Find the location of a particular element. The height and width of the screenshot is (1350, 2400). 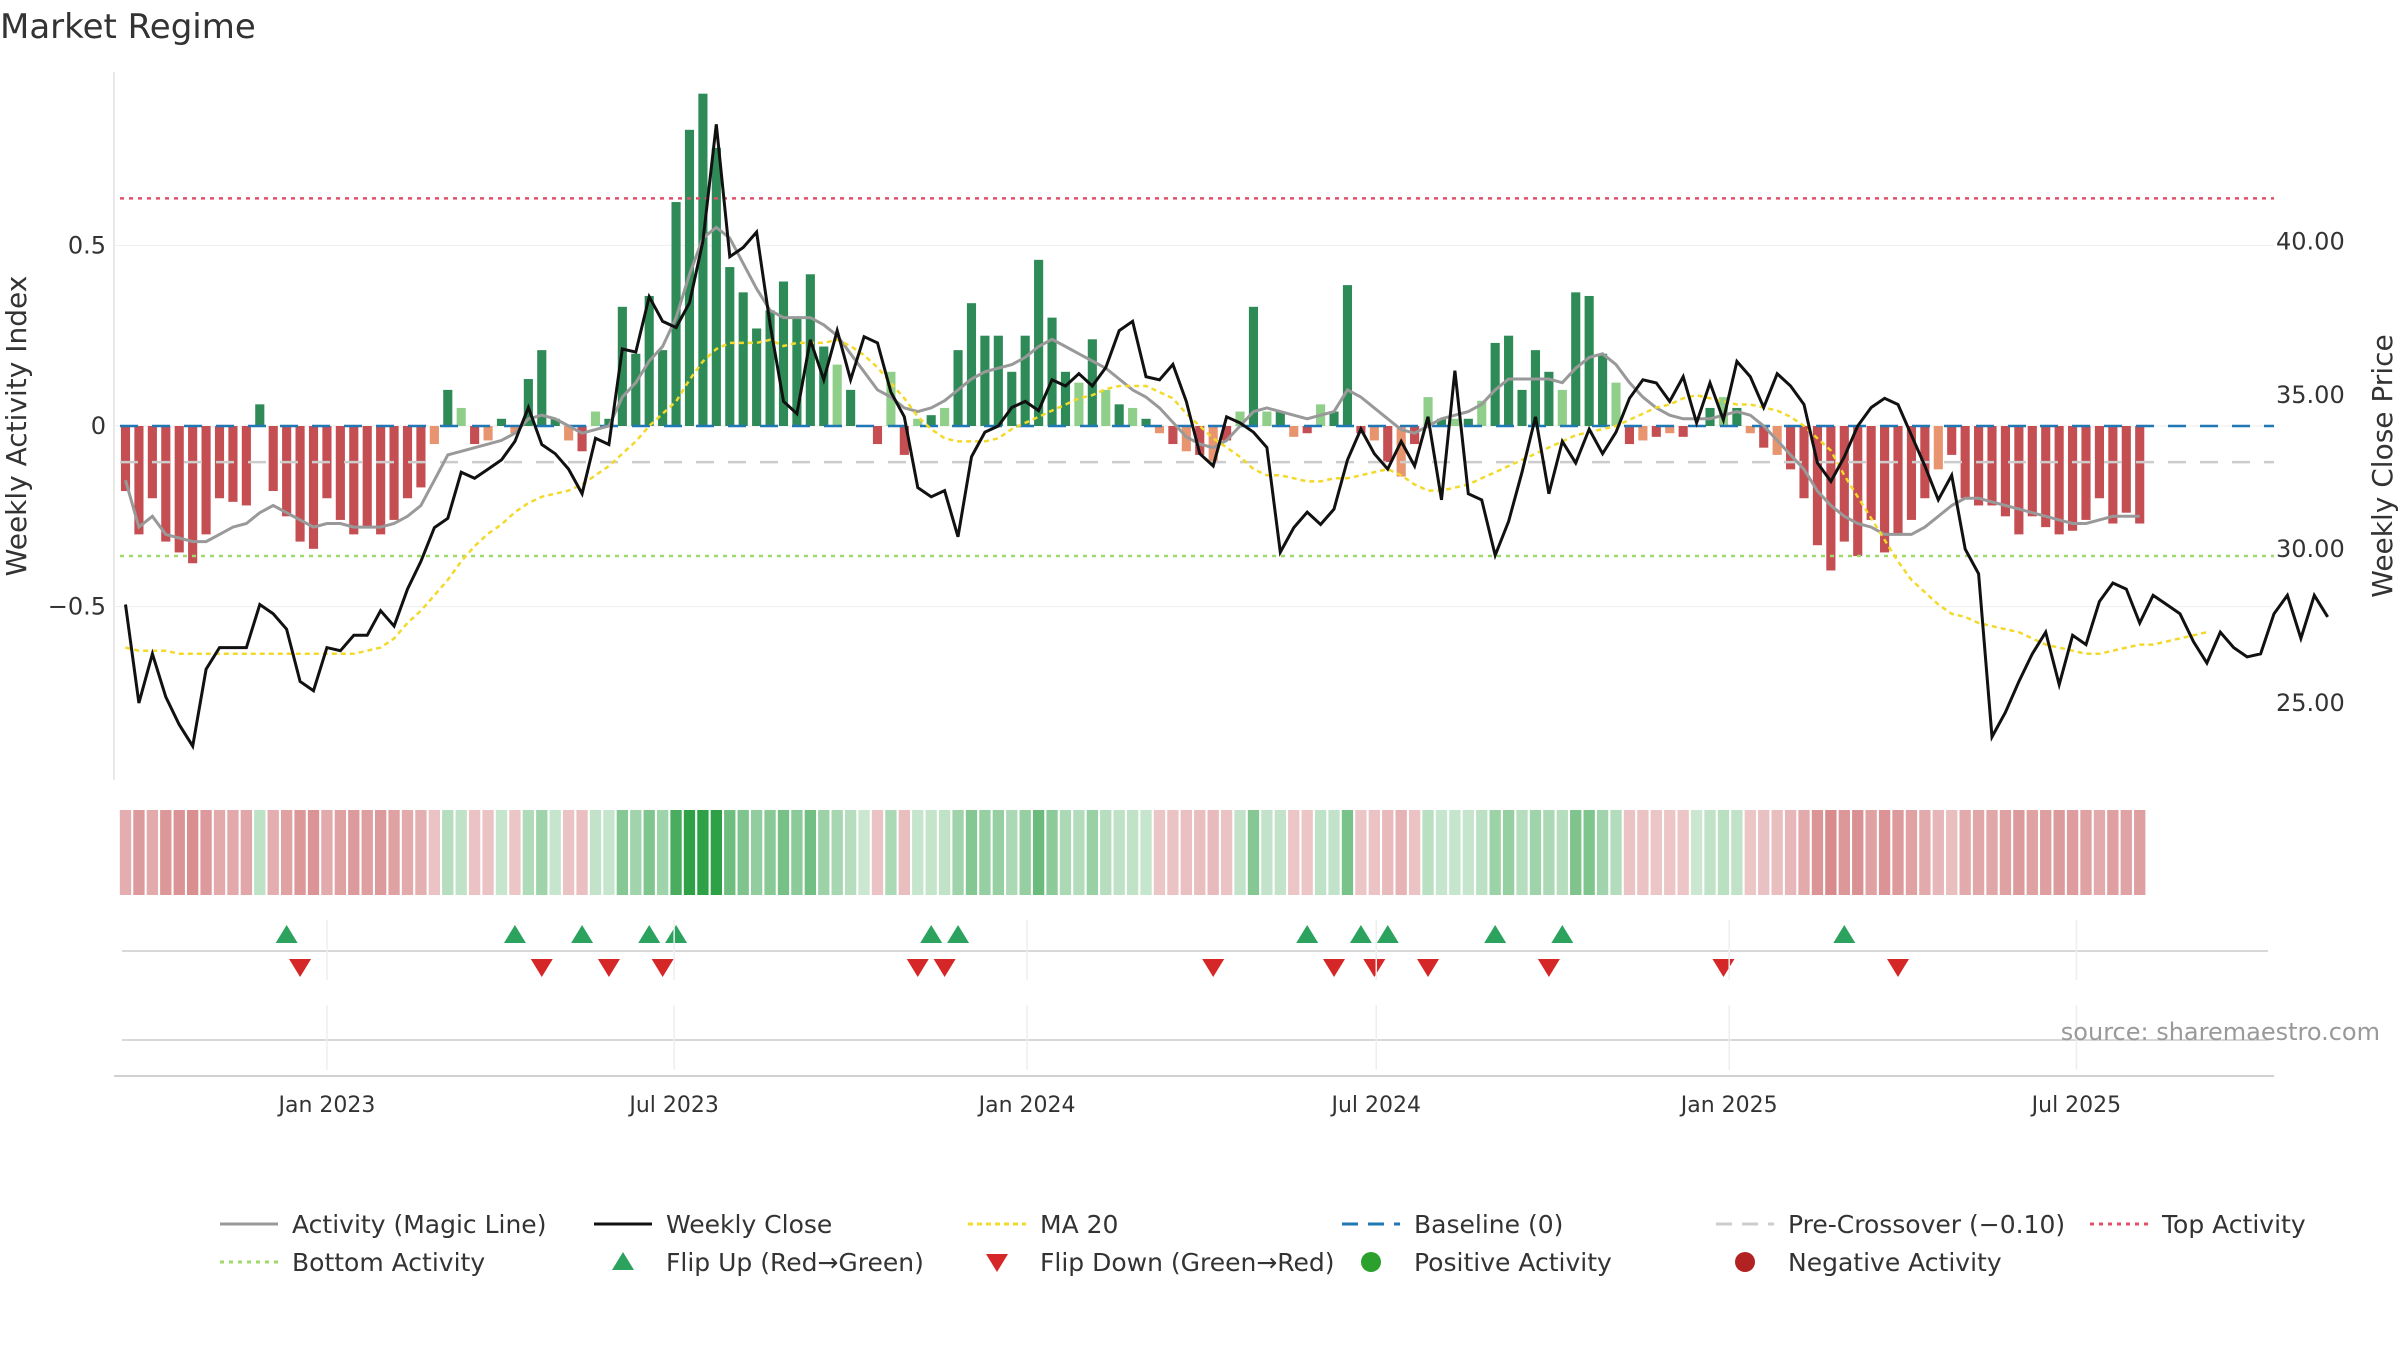

activity-color-strip is located at coordinates (1132, 852).